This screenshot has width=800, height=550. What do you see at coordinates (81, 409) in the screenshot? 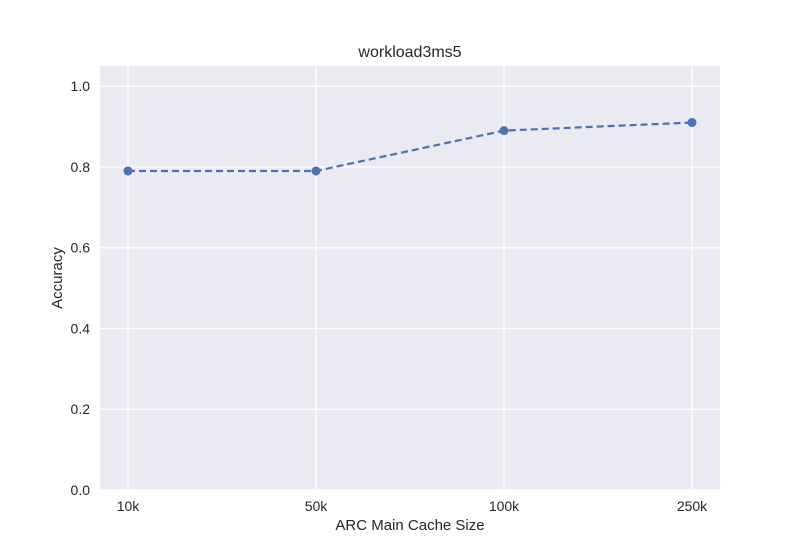
I see `y-tick-label: 0.2` at bounding box center [81, 409].